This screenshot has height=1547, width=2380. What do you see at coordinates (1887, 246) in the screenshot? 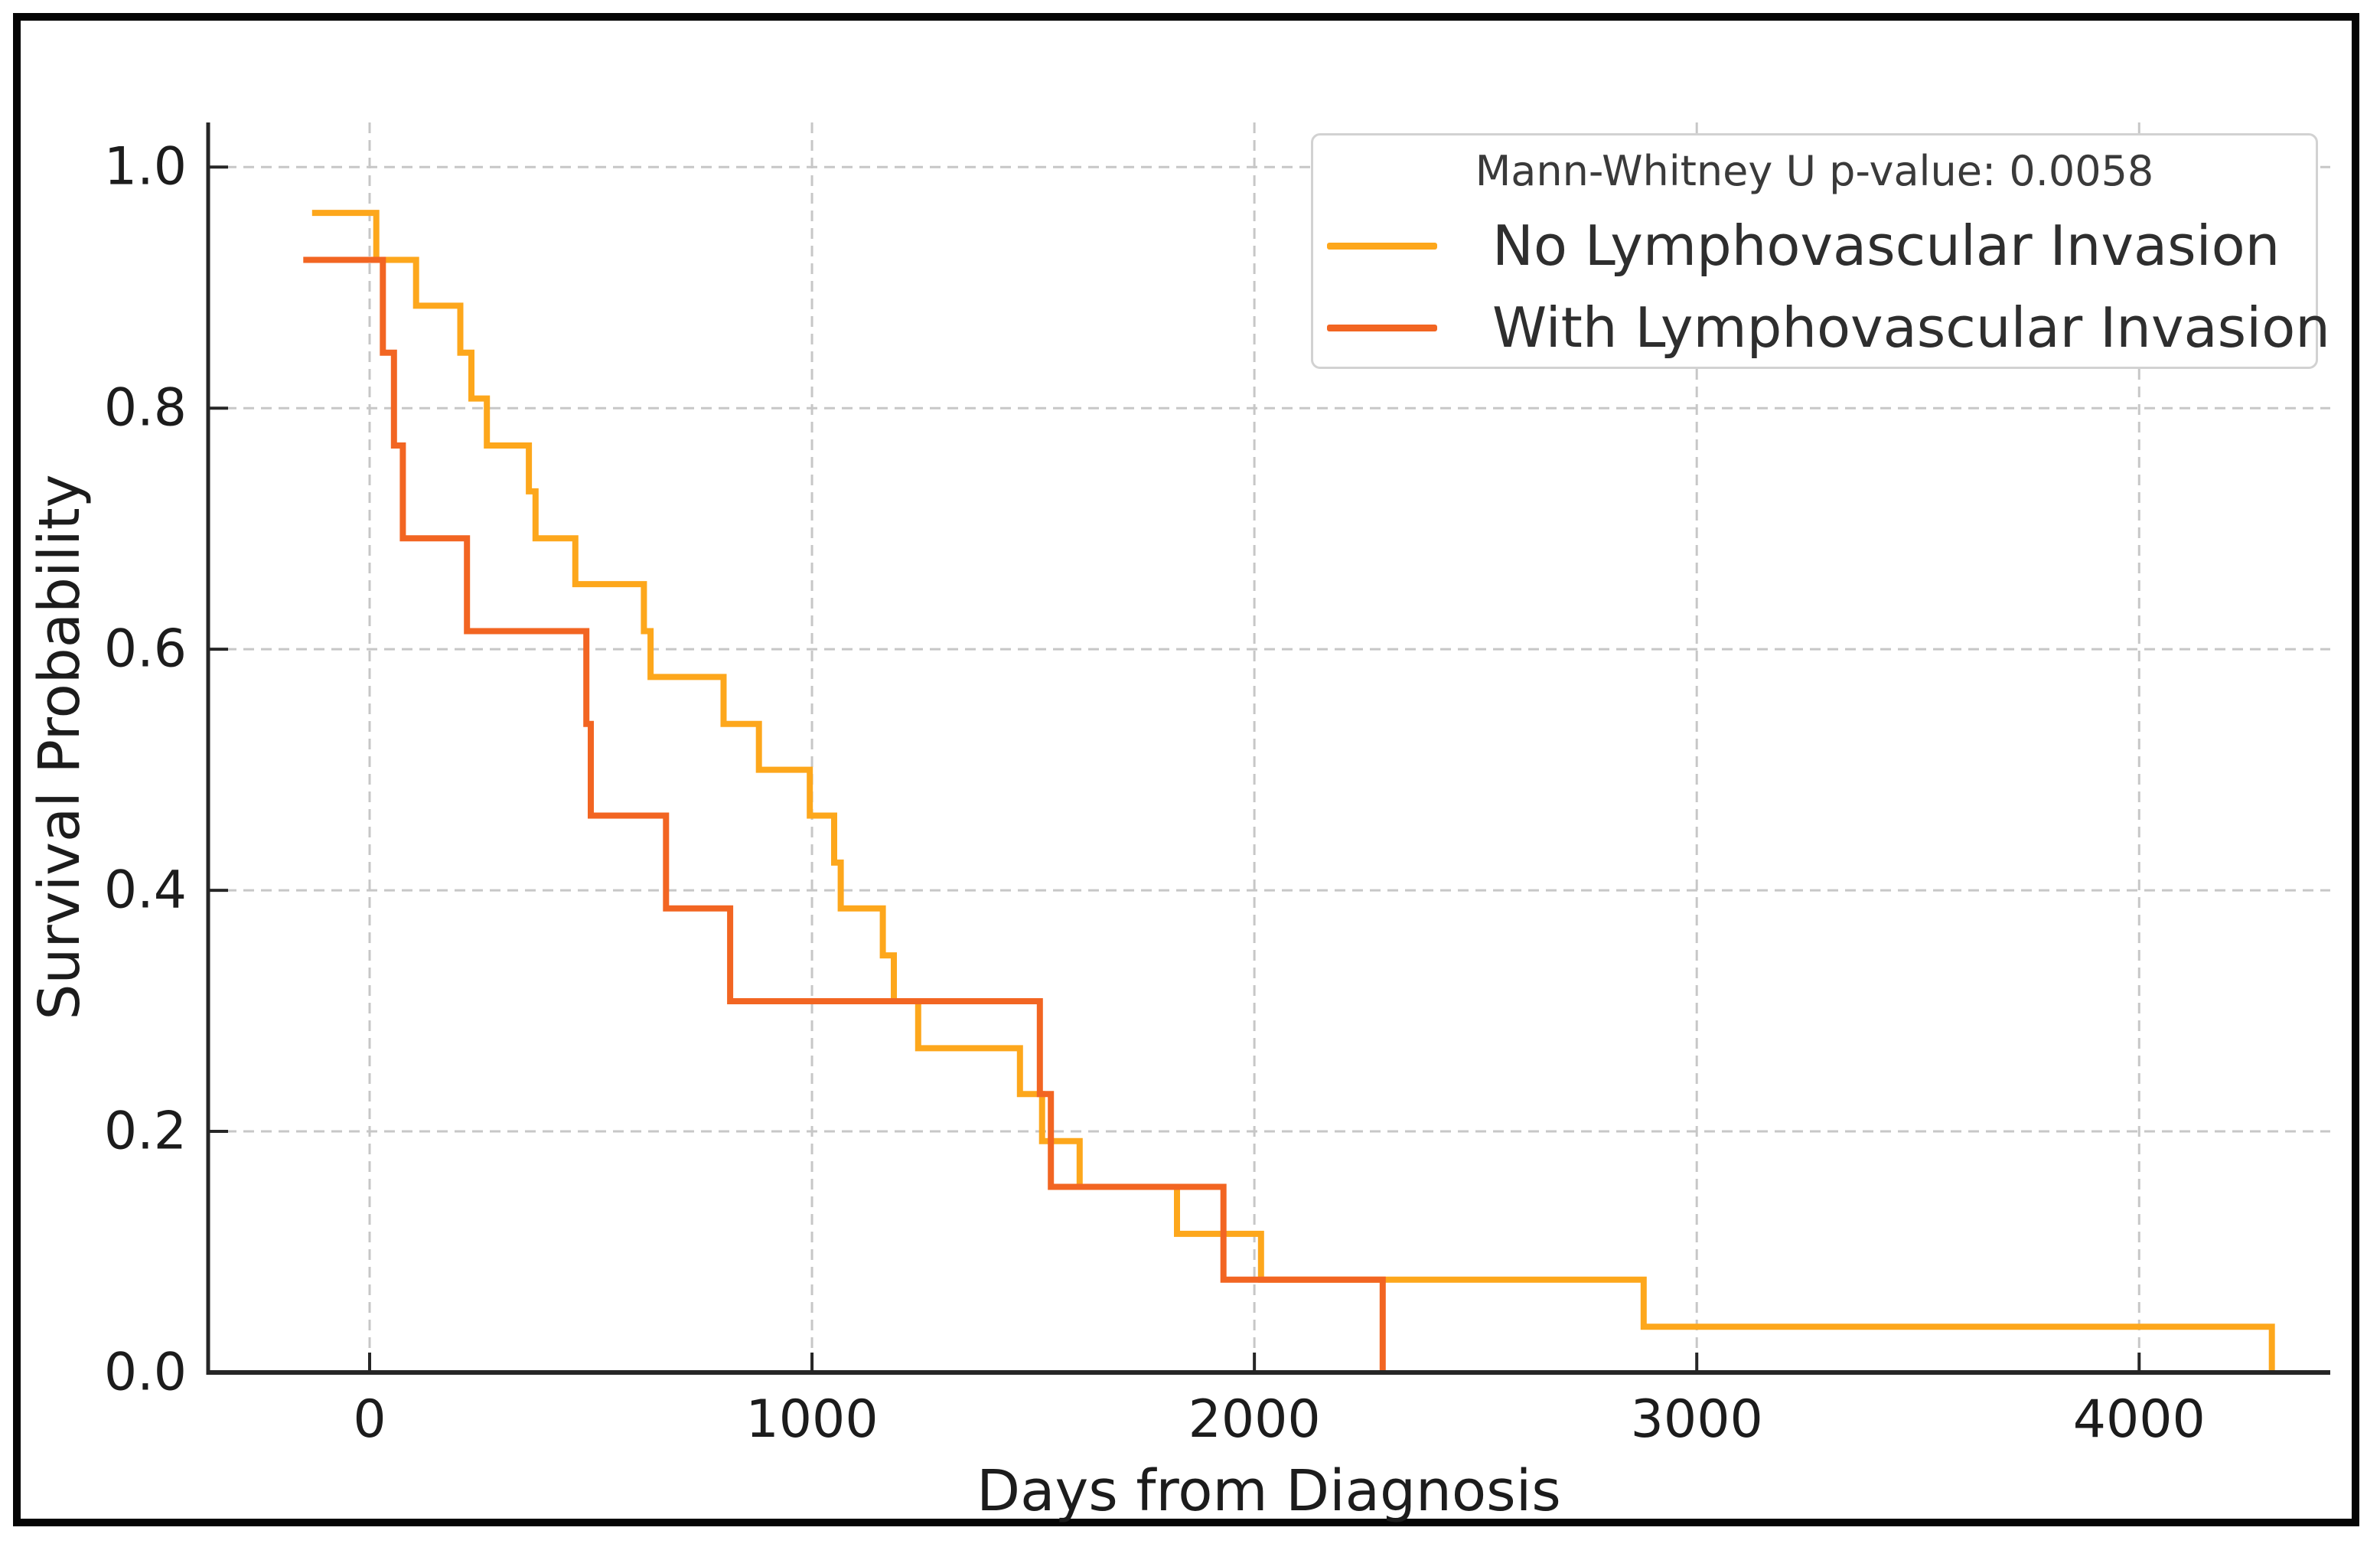
I see `legend-label-no-lvi: No Lymphovascular Invasion` at bounding box center [1887, 246].